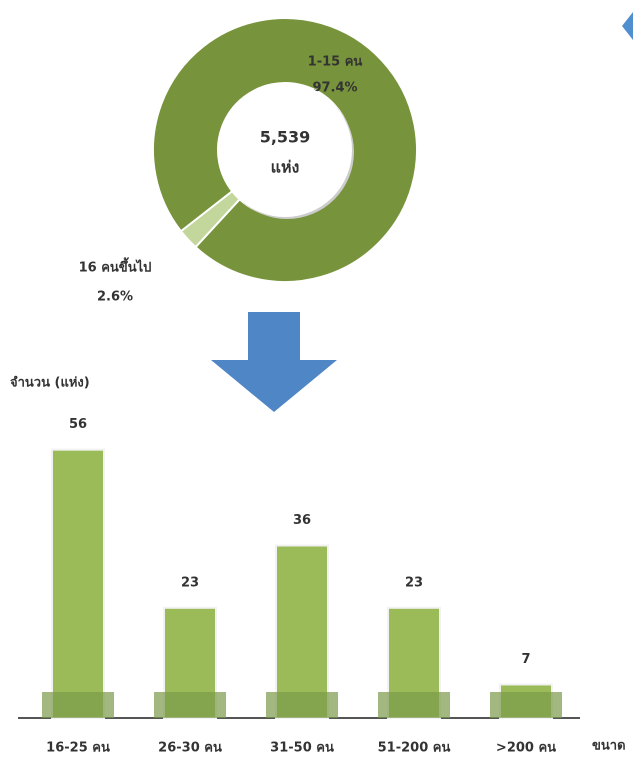  I want to click on x-axis-label: ขนาด, so click(609, 746).